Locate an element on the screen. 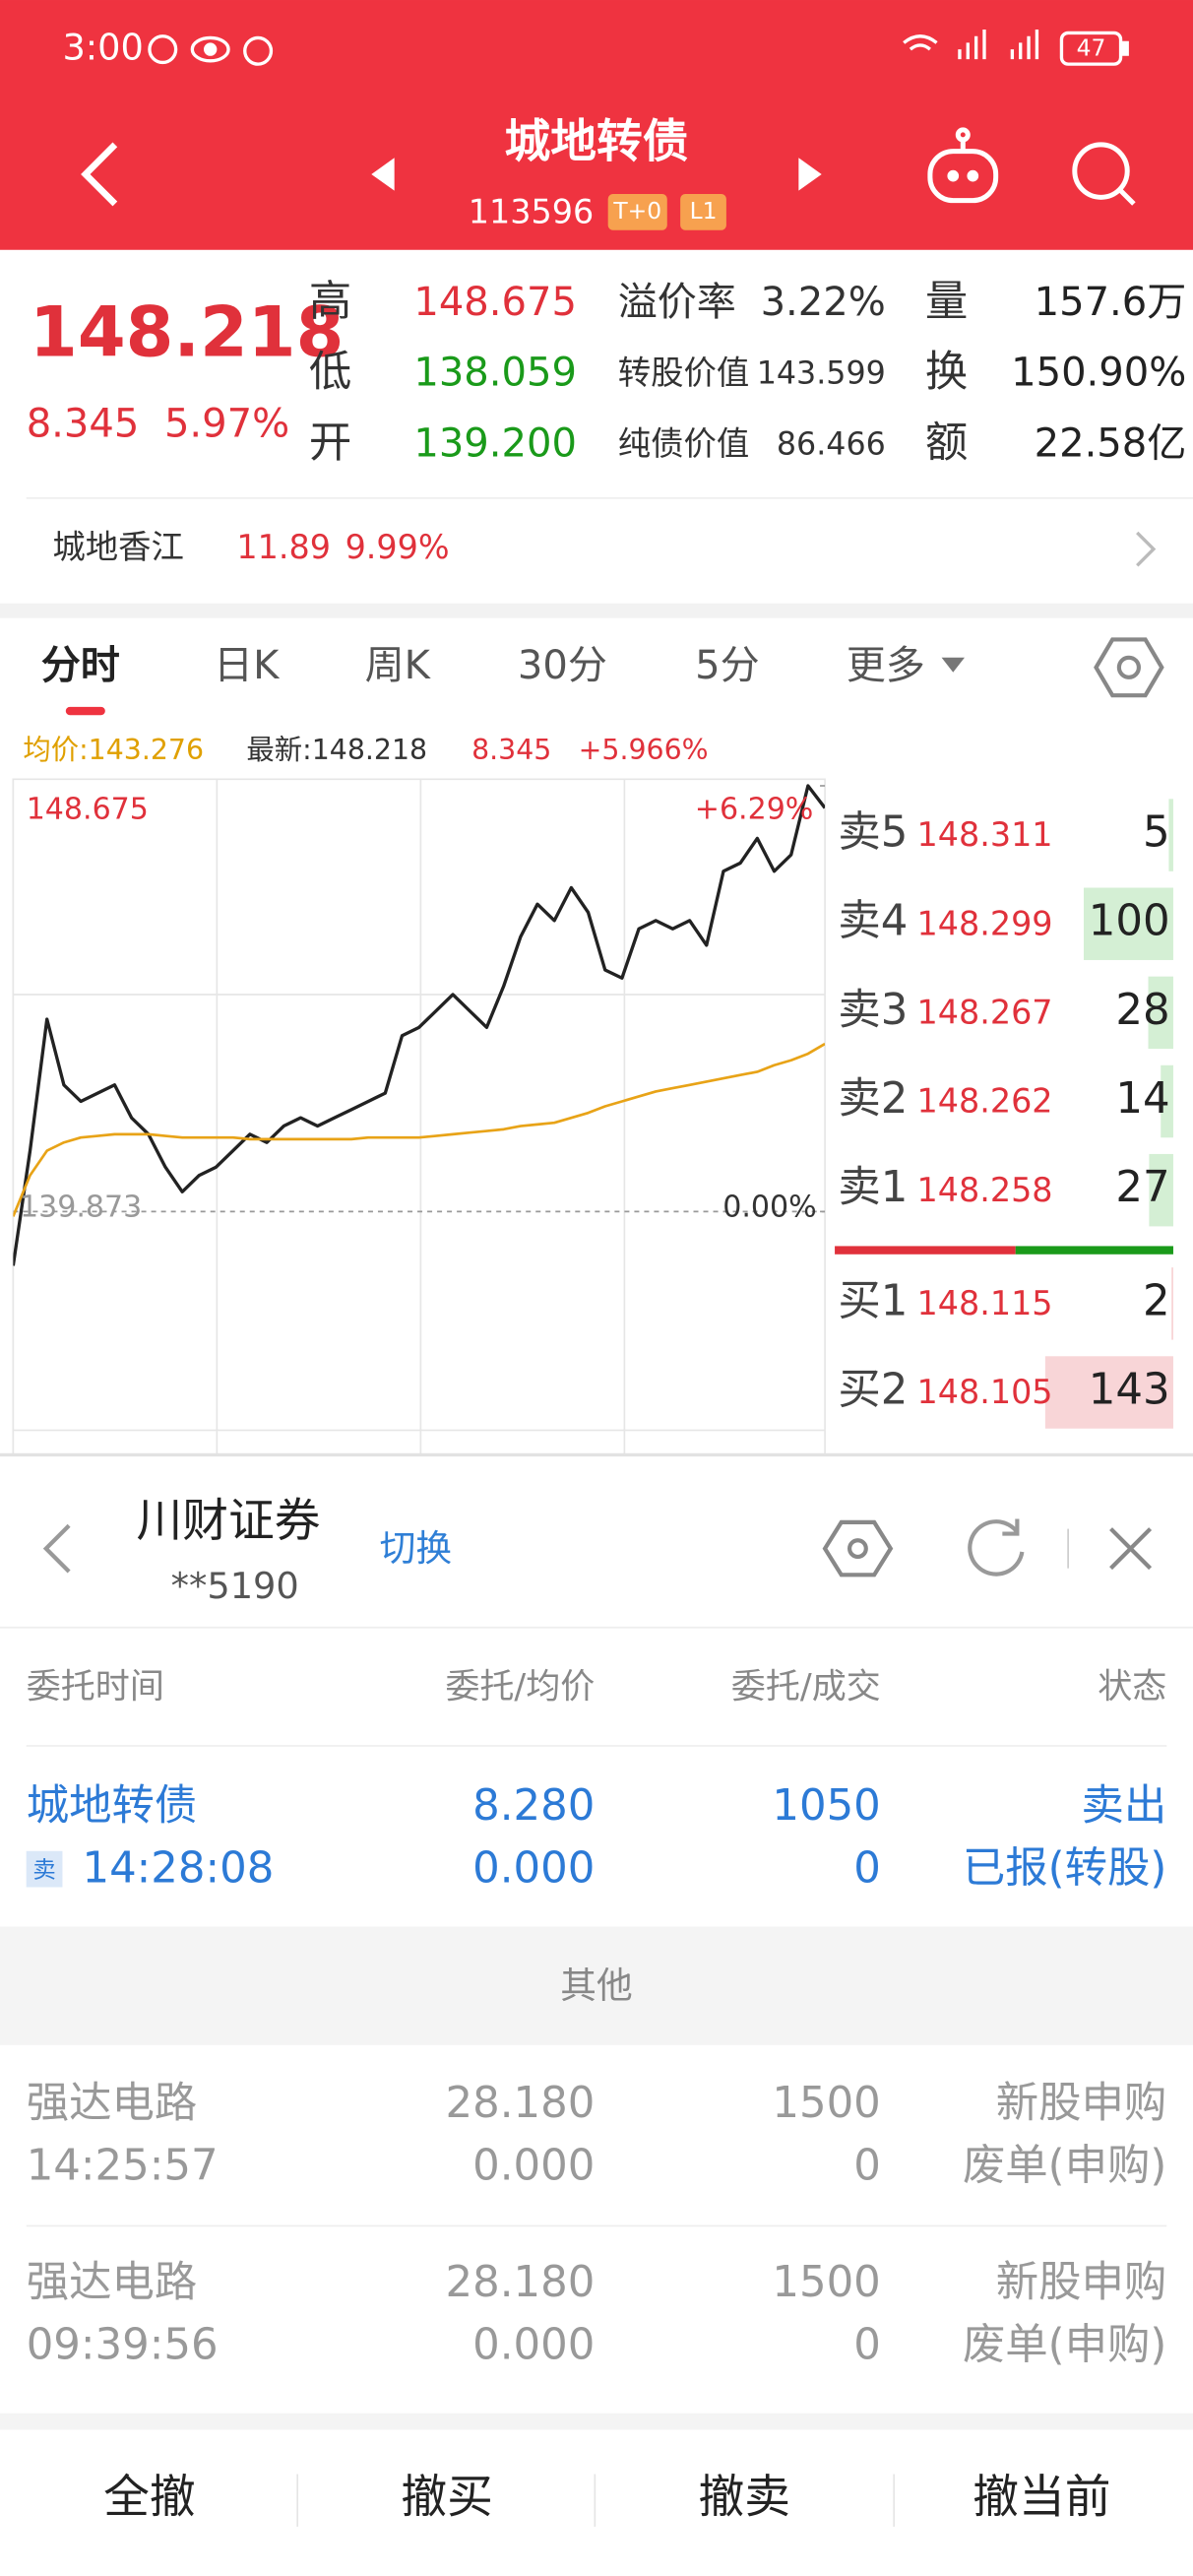 This screenshot has height=2576, width=1193. book-label: 卖5 is located at coordinates (873, 833).